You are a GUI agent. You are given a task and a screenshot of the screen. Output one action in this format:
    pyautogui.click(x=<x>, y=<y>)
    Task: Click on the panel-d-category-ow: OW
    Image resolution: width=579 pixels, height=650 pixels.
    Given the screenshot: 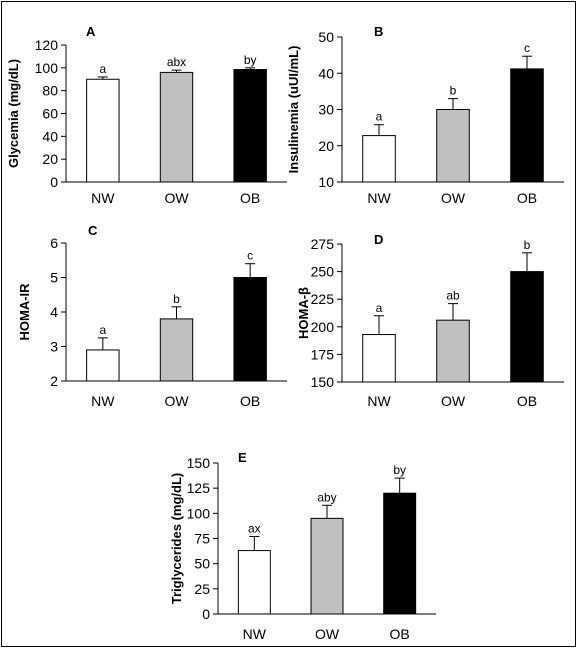 What is the action you would take?
    pyautogui.click(x=453, y=401)
    